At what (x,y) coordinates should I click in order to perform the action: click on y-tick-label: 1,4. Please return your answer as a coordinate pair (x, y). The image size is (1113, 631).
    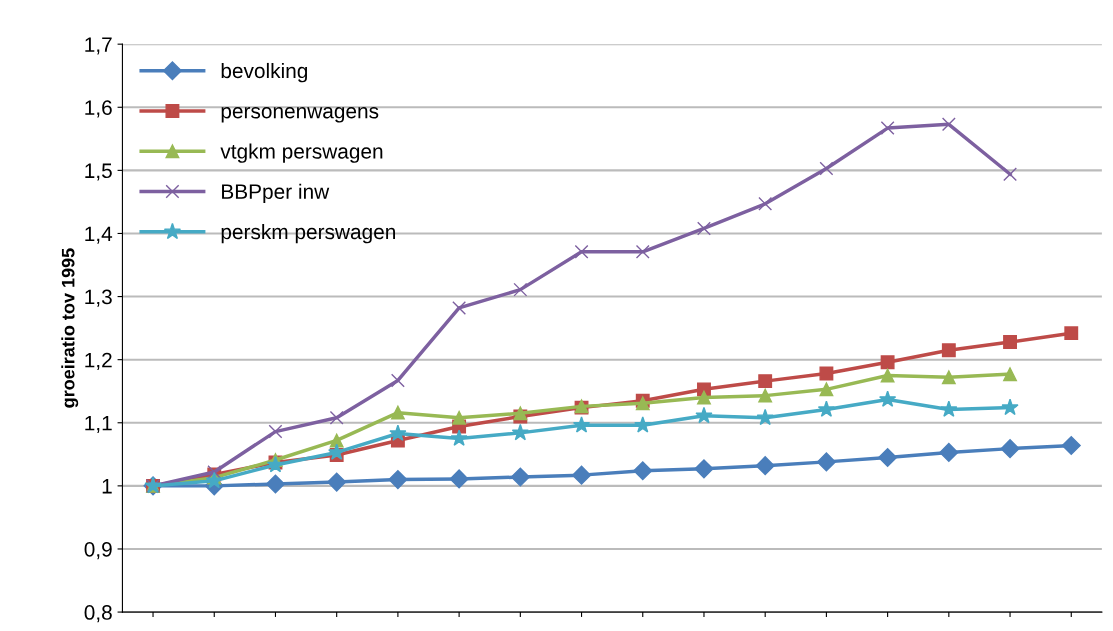
    Looking at the image, I should click on (99, 235).